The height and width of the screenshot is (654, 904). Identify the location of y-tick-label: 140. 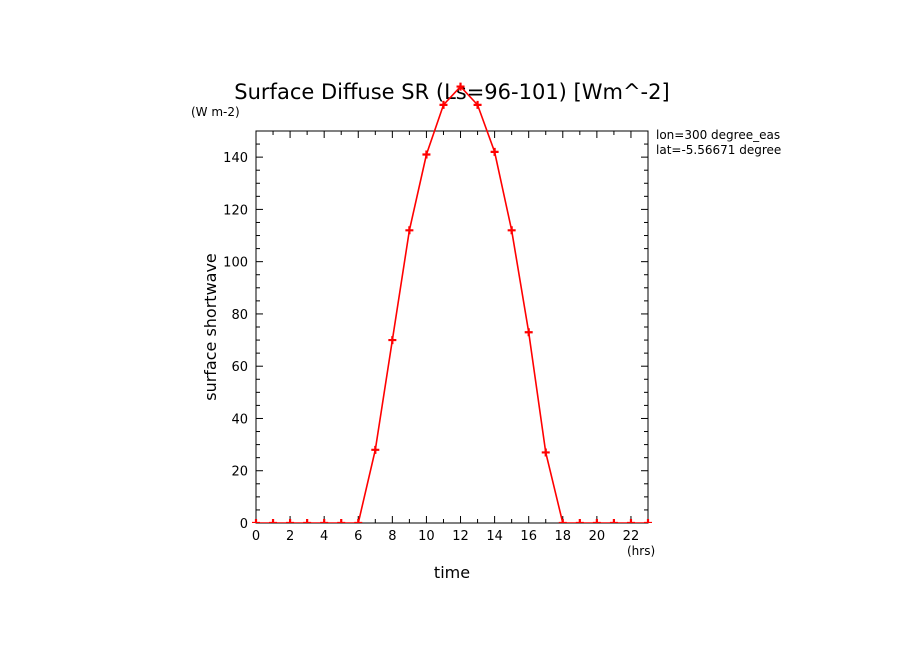
(235, 158).